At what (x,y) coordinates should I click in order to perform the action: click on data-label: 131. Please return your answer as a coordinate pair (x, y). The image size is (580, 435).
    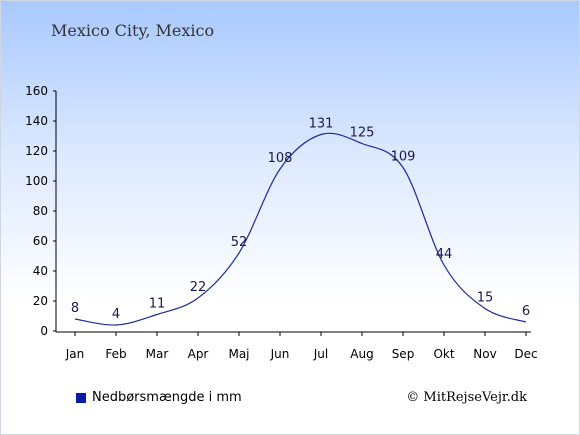
    Looking at the image, I should click on (321, 124).